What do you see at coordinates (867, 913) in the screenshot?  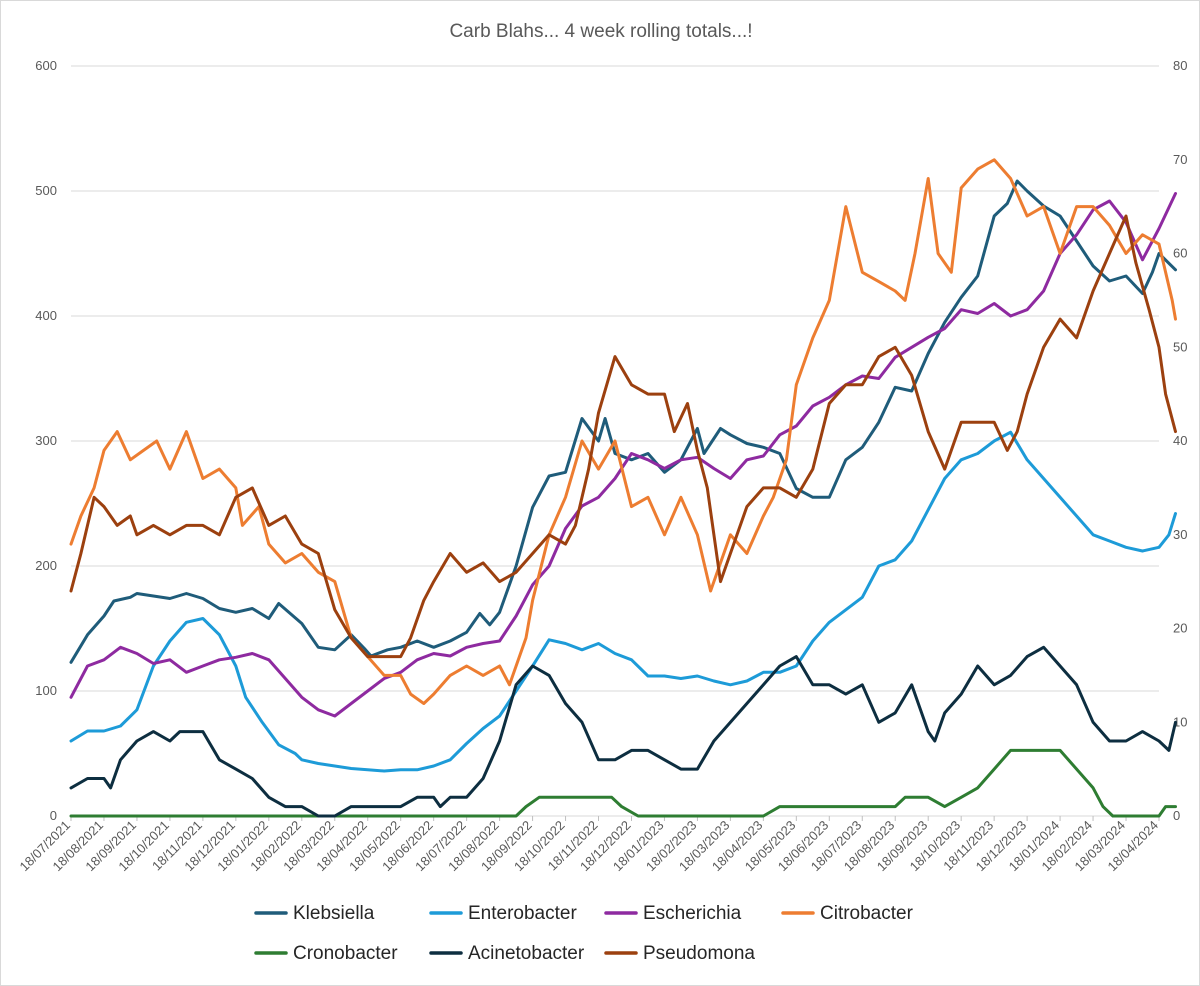 I see `legend-label-citrobacter: Citrobacter` at bounding box center [867, 913].